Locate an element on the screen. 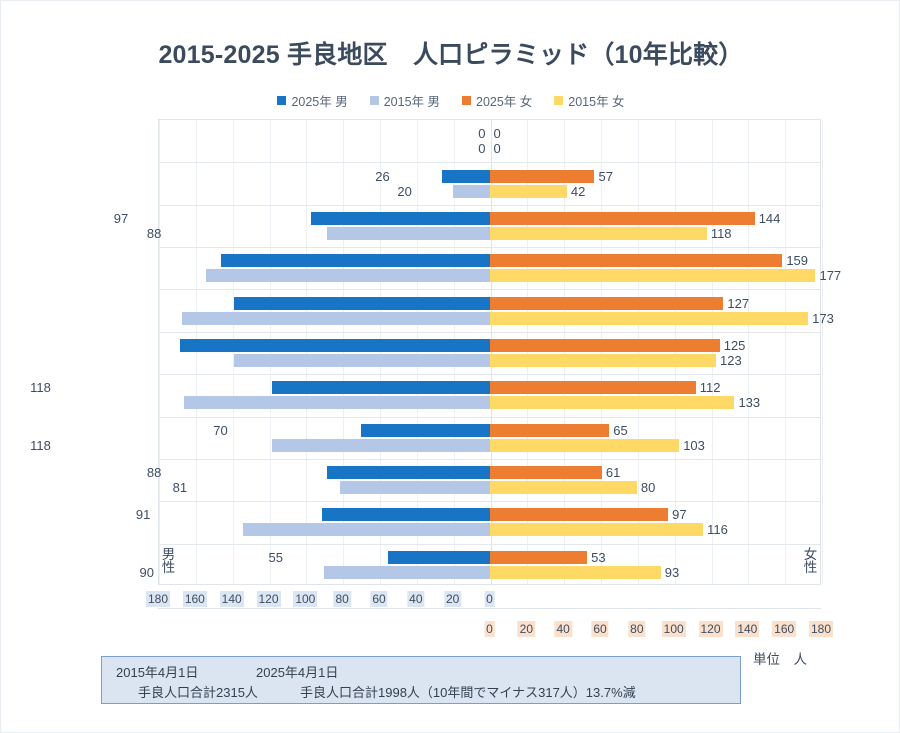 Image resolution: width=900 pixels, height=733 pixels. chart-row: 40〜49歳118112166133 is located at coordinates (425, 395).